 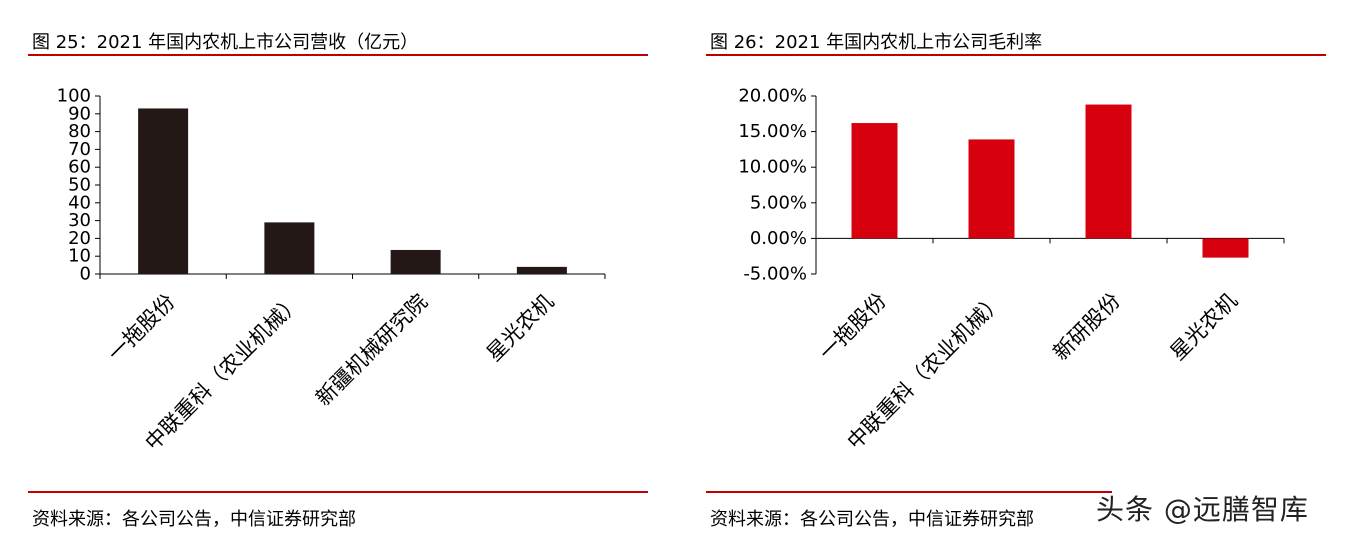 I want to click on y-tick-label: 10, so click(x=79, y=256).